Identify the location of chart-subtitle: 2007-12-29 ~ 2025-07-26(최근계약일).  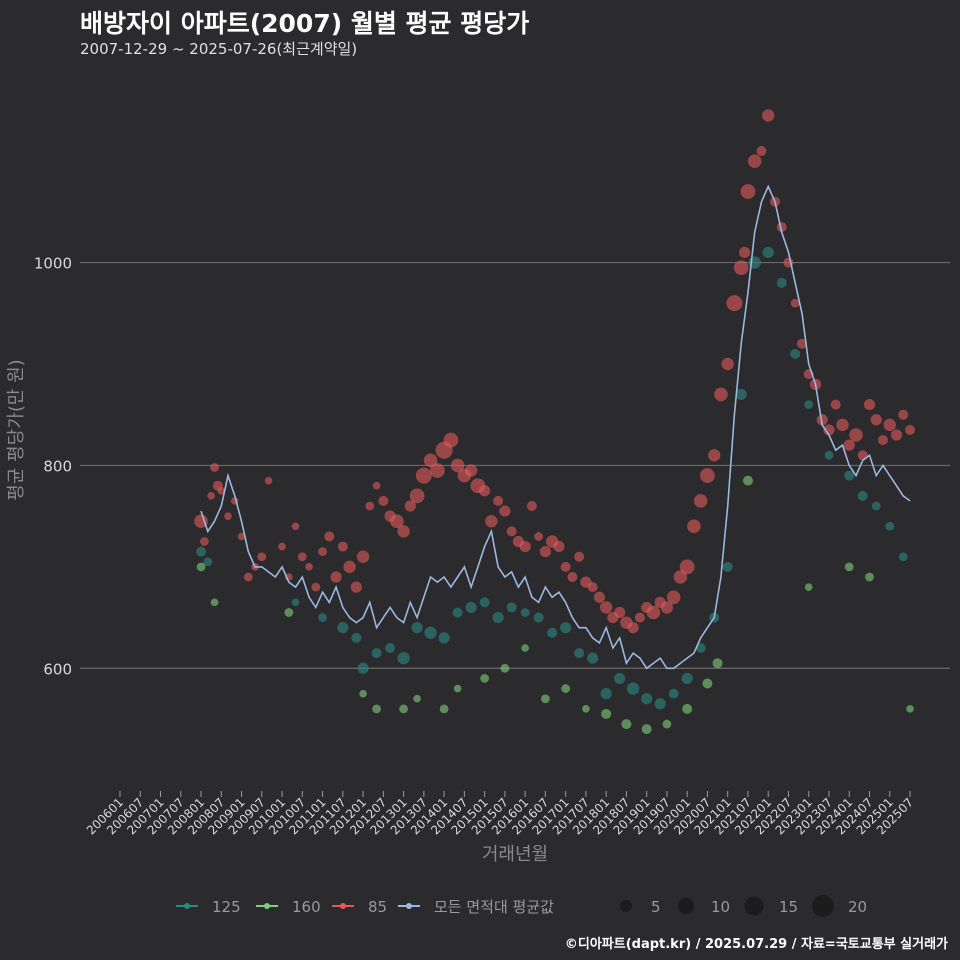
(219, 49).